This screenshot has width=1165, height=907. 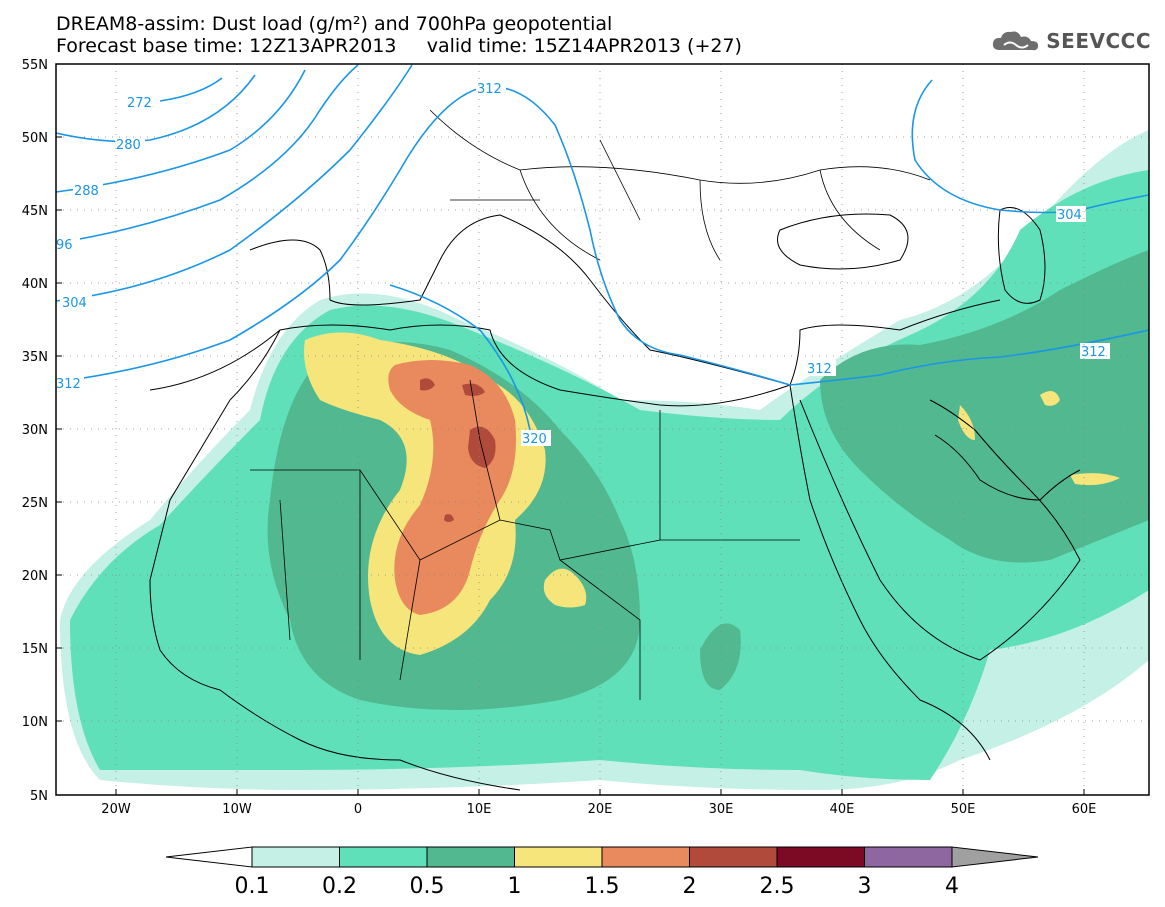 I want to click on borders-europe, so click(x=680, y=185).